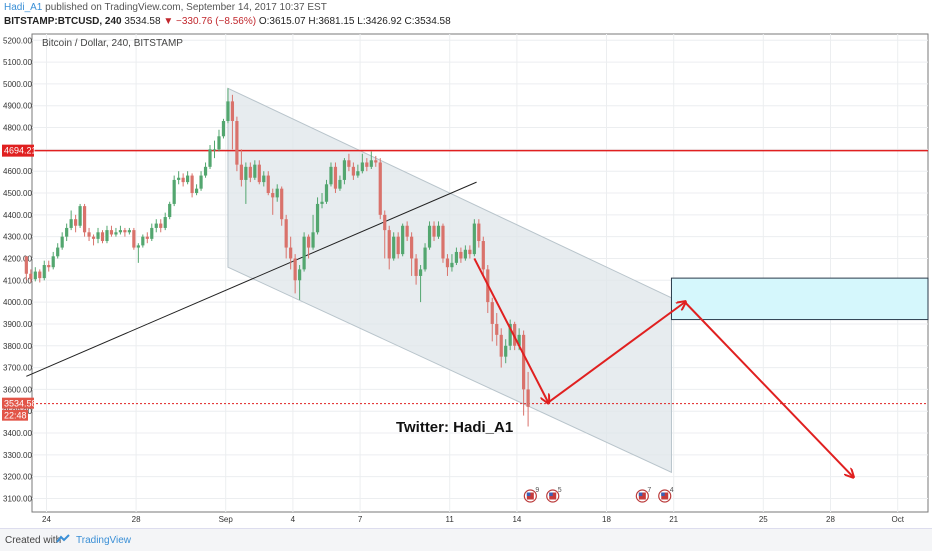  Describe the element at coordinates (799, 299) in the screenshot. I see `target-zone` at that location.